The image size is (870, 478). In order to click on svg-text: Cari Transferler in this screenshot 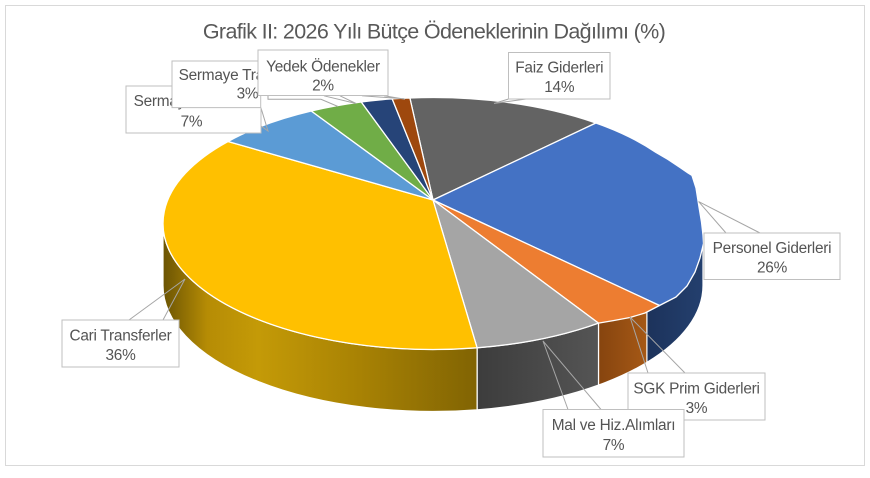, I will do `click(120, 335)`.